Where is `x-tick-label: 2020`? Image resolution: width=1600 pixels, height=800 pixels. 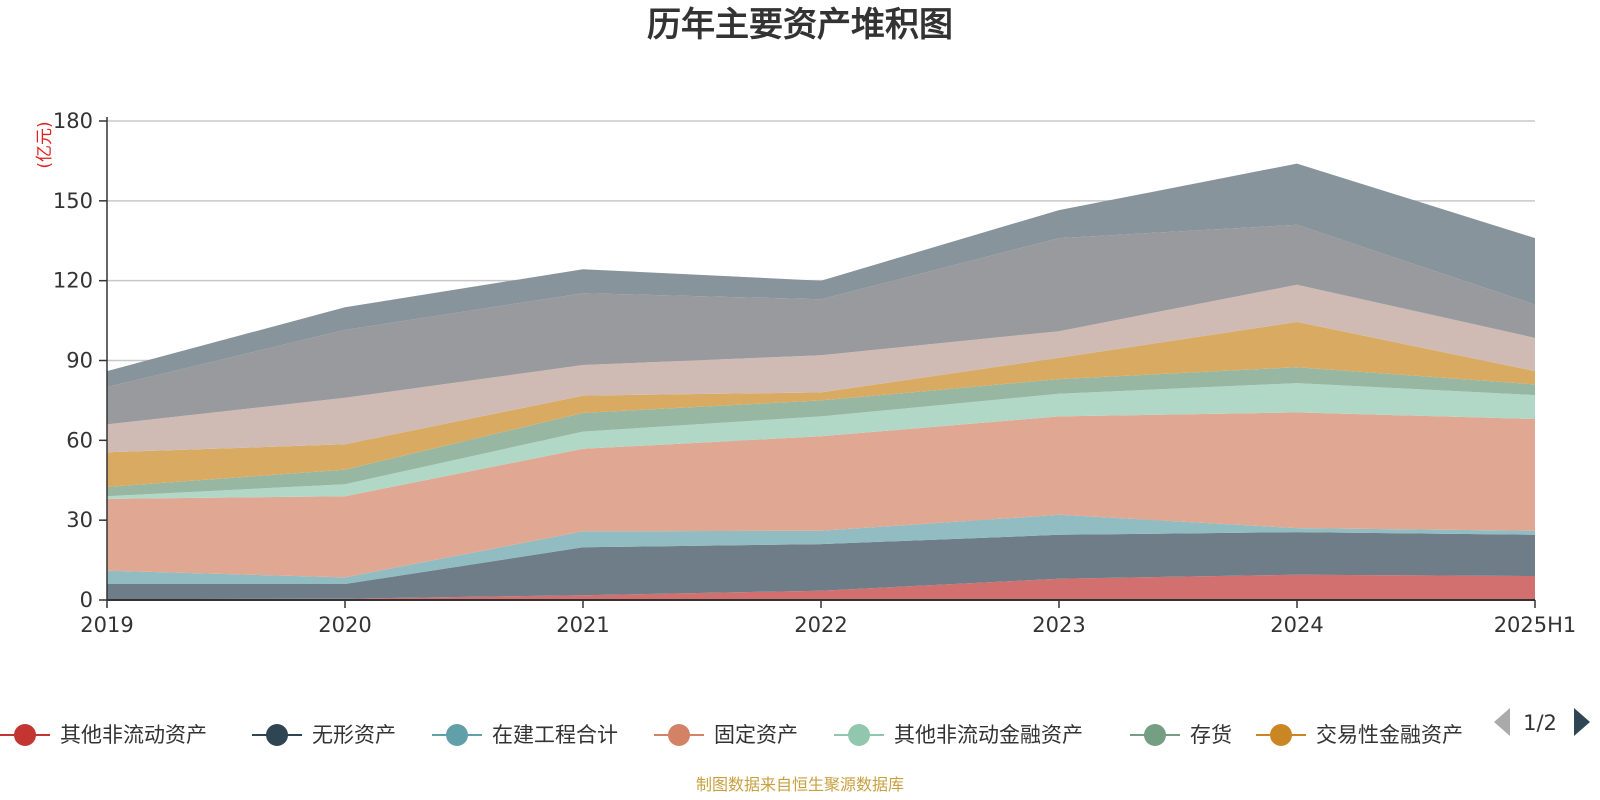
x-tick-label: 2020 is located at coordinates (344, 625).